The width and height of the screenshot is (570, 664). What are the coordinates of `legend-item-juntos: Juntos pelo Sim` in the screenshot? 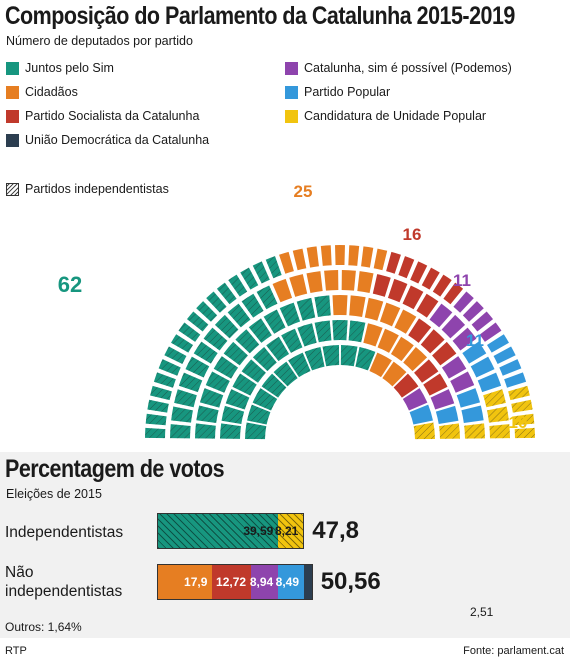 It's located at (60, 68).